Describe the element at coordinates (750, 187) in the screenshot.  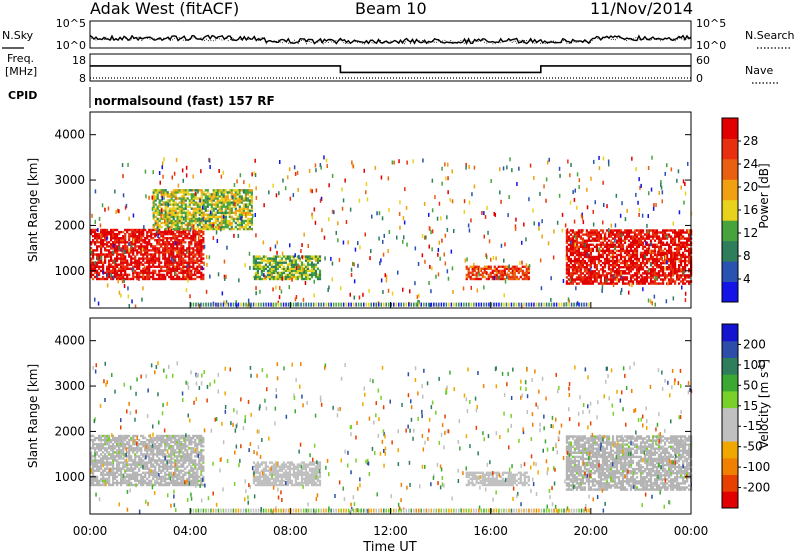
I see `colorbar-tick-label: 20` at that location.